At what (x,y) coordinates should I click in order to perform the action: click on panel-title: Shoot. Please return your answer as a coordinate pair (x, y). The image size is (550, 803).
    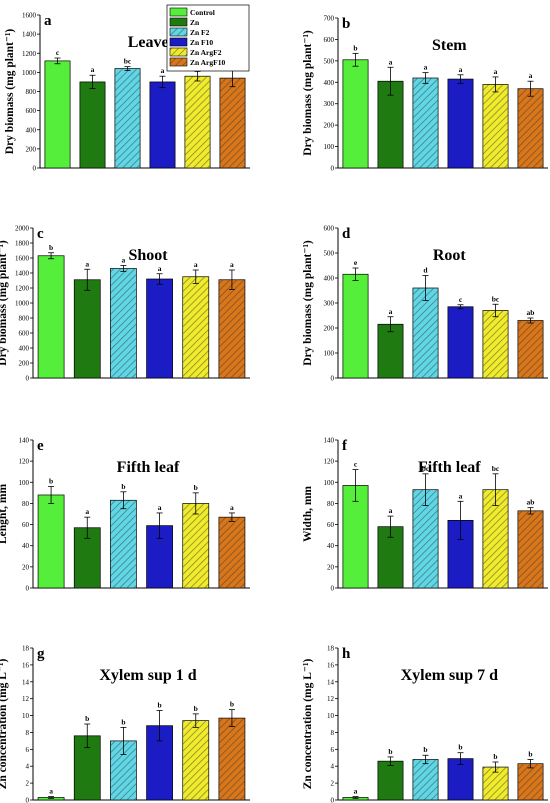
    Looking at the image, I should click on (148, 255).